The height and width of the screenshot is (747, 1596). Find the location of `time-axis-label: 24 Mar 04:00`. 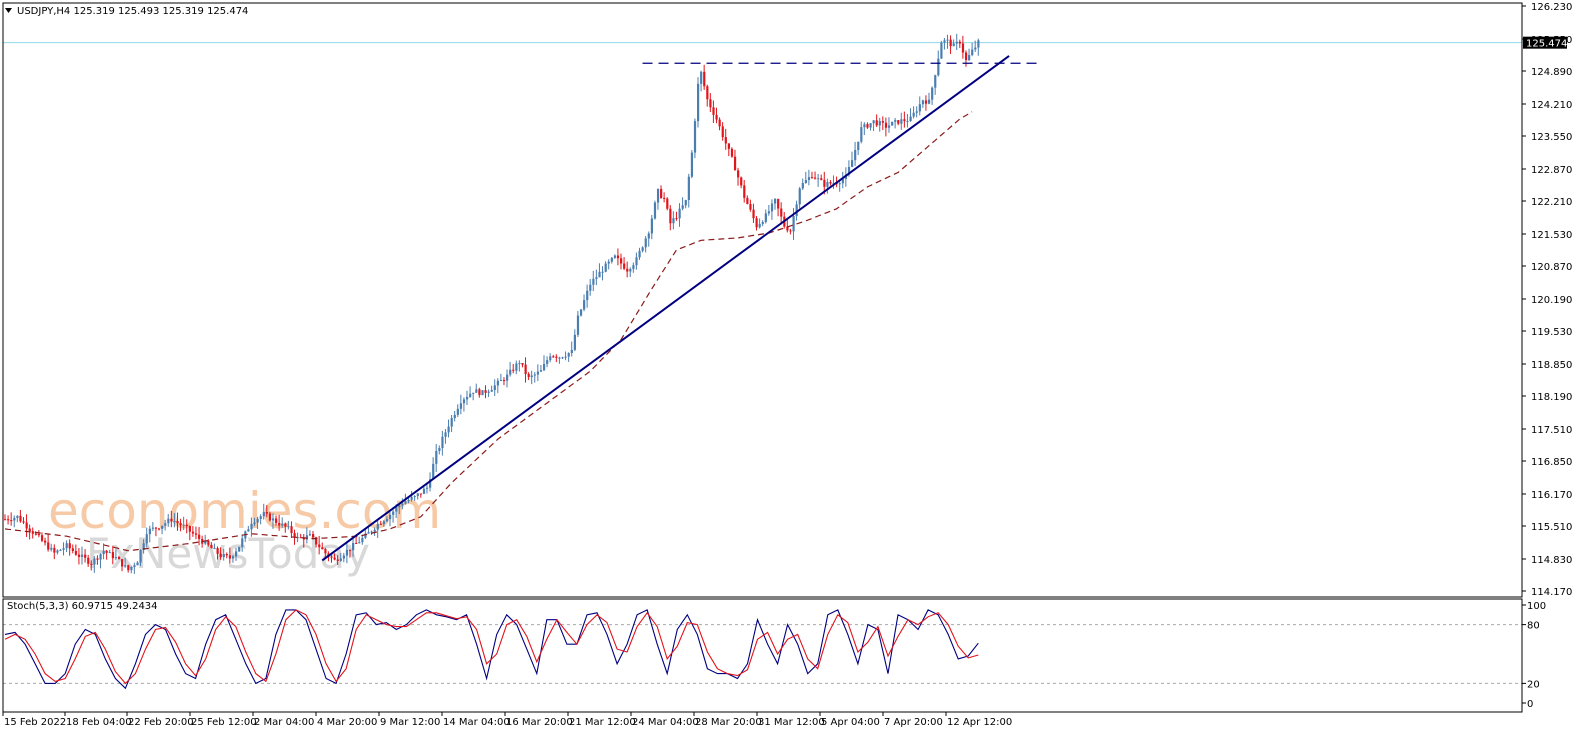

time-axis-label: 24 Mar 04:00 is located at coordinates (665, 722).